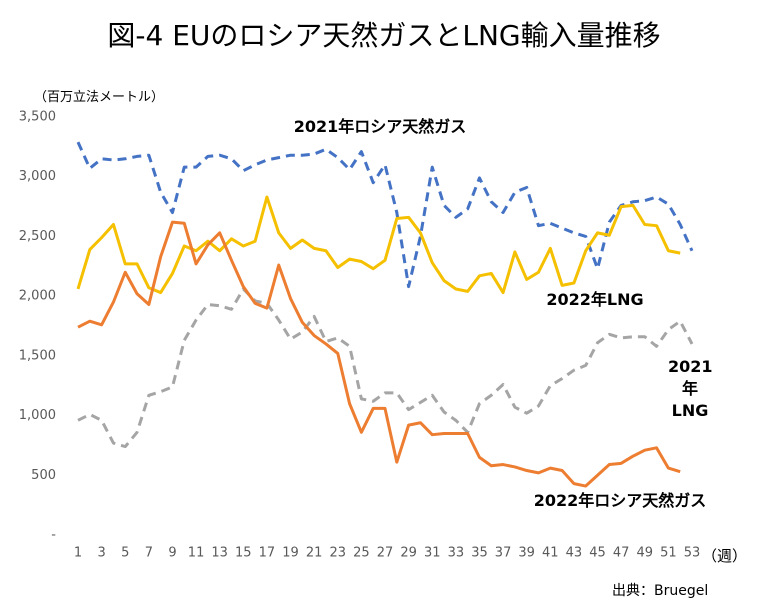 This screenshot has height=614, width=768. What do you see at coordinates (53, 535) in the screenshot?
I see `y-tick-label: -` at bounding box center [53, 535].